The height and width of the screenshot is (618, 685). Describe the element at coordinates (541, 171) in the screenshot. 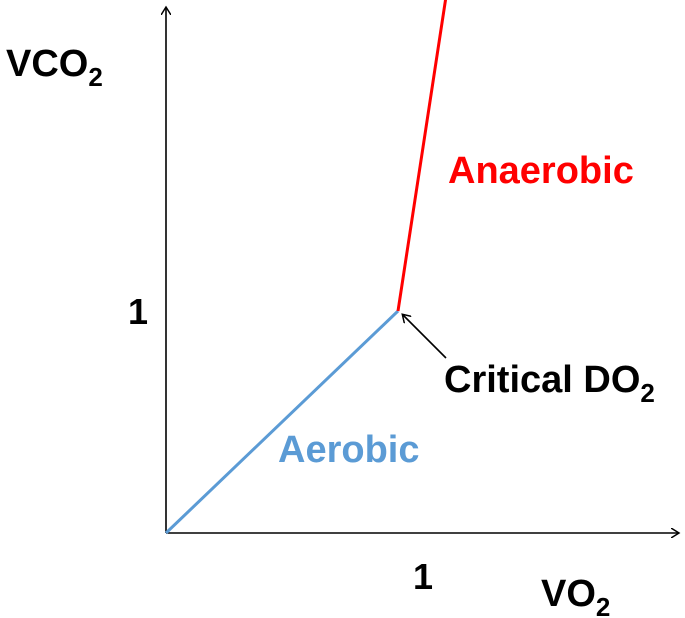

I see `series-label-anaerobic: Anaerobic` at that location.